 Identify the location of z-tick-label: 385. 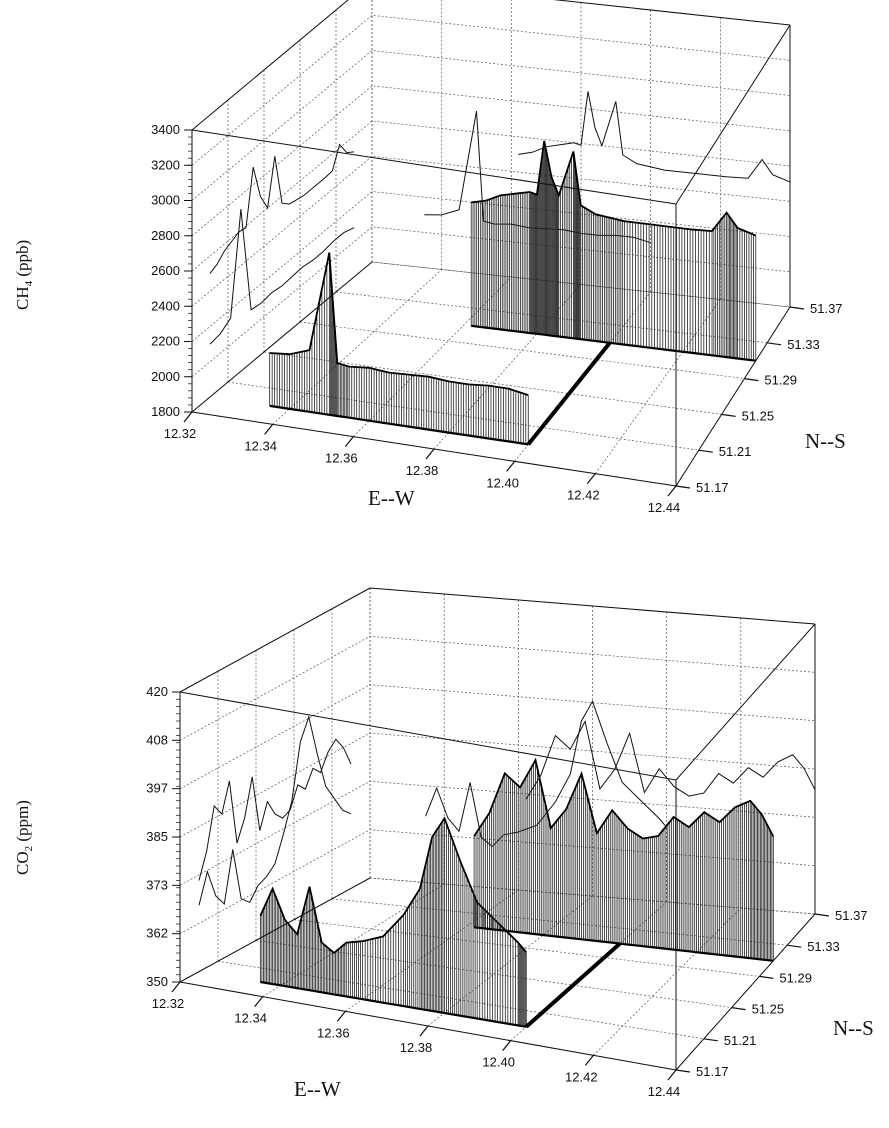
(157, 836).